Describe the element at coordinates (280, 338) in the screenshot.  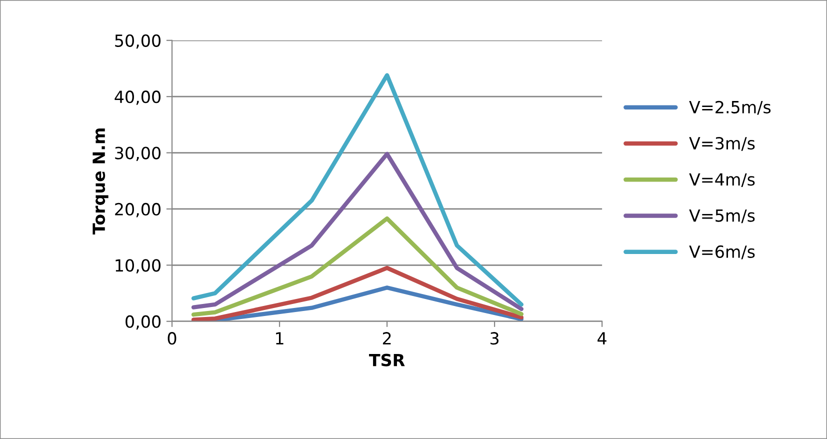
I see `x-tick-label: 1` at that location.